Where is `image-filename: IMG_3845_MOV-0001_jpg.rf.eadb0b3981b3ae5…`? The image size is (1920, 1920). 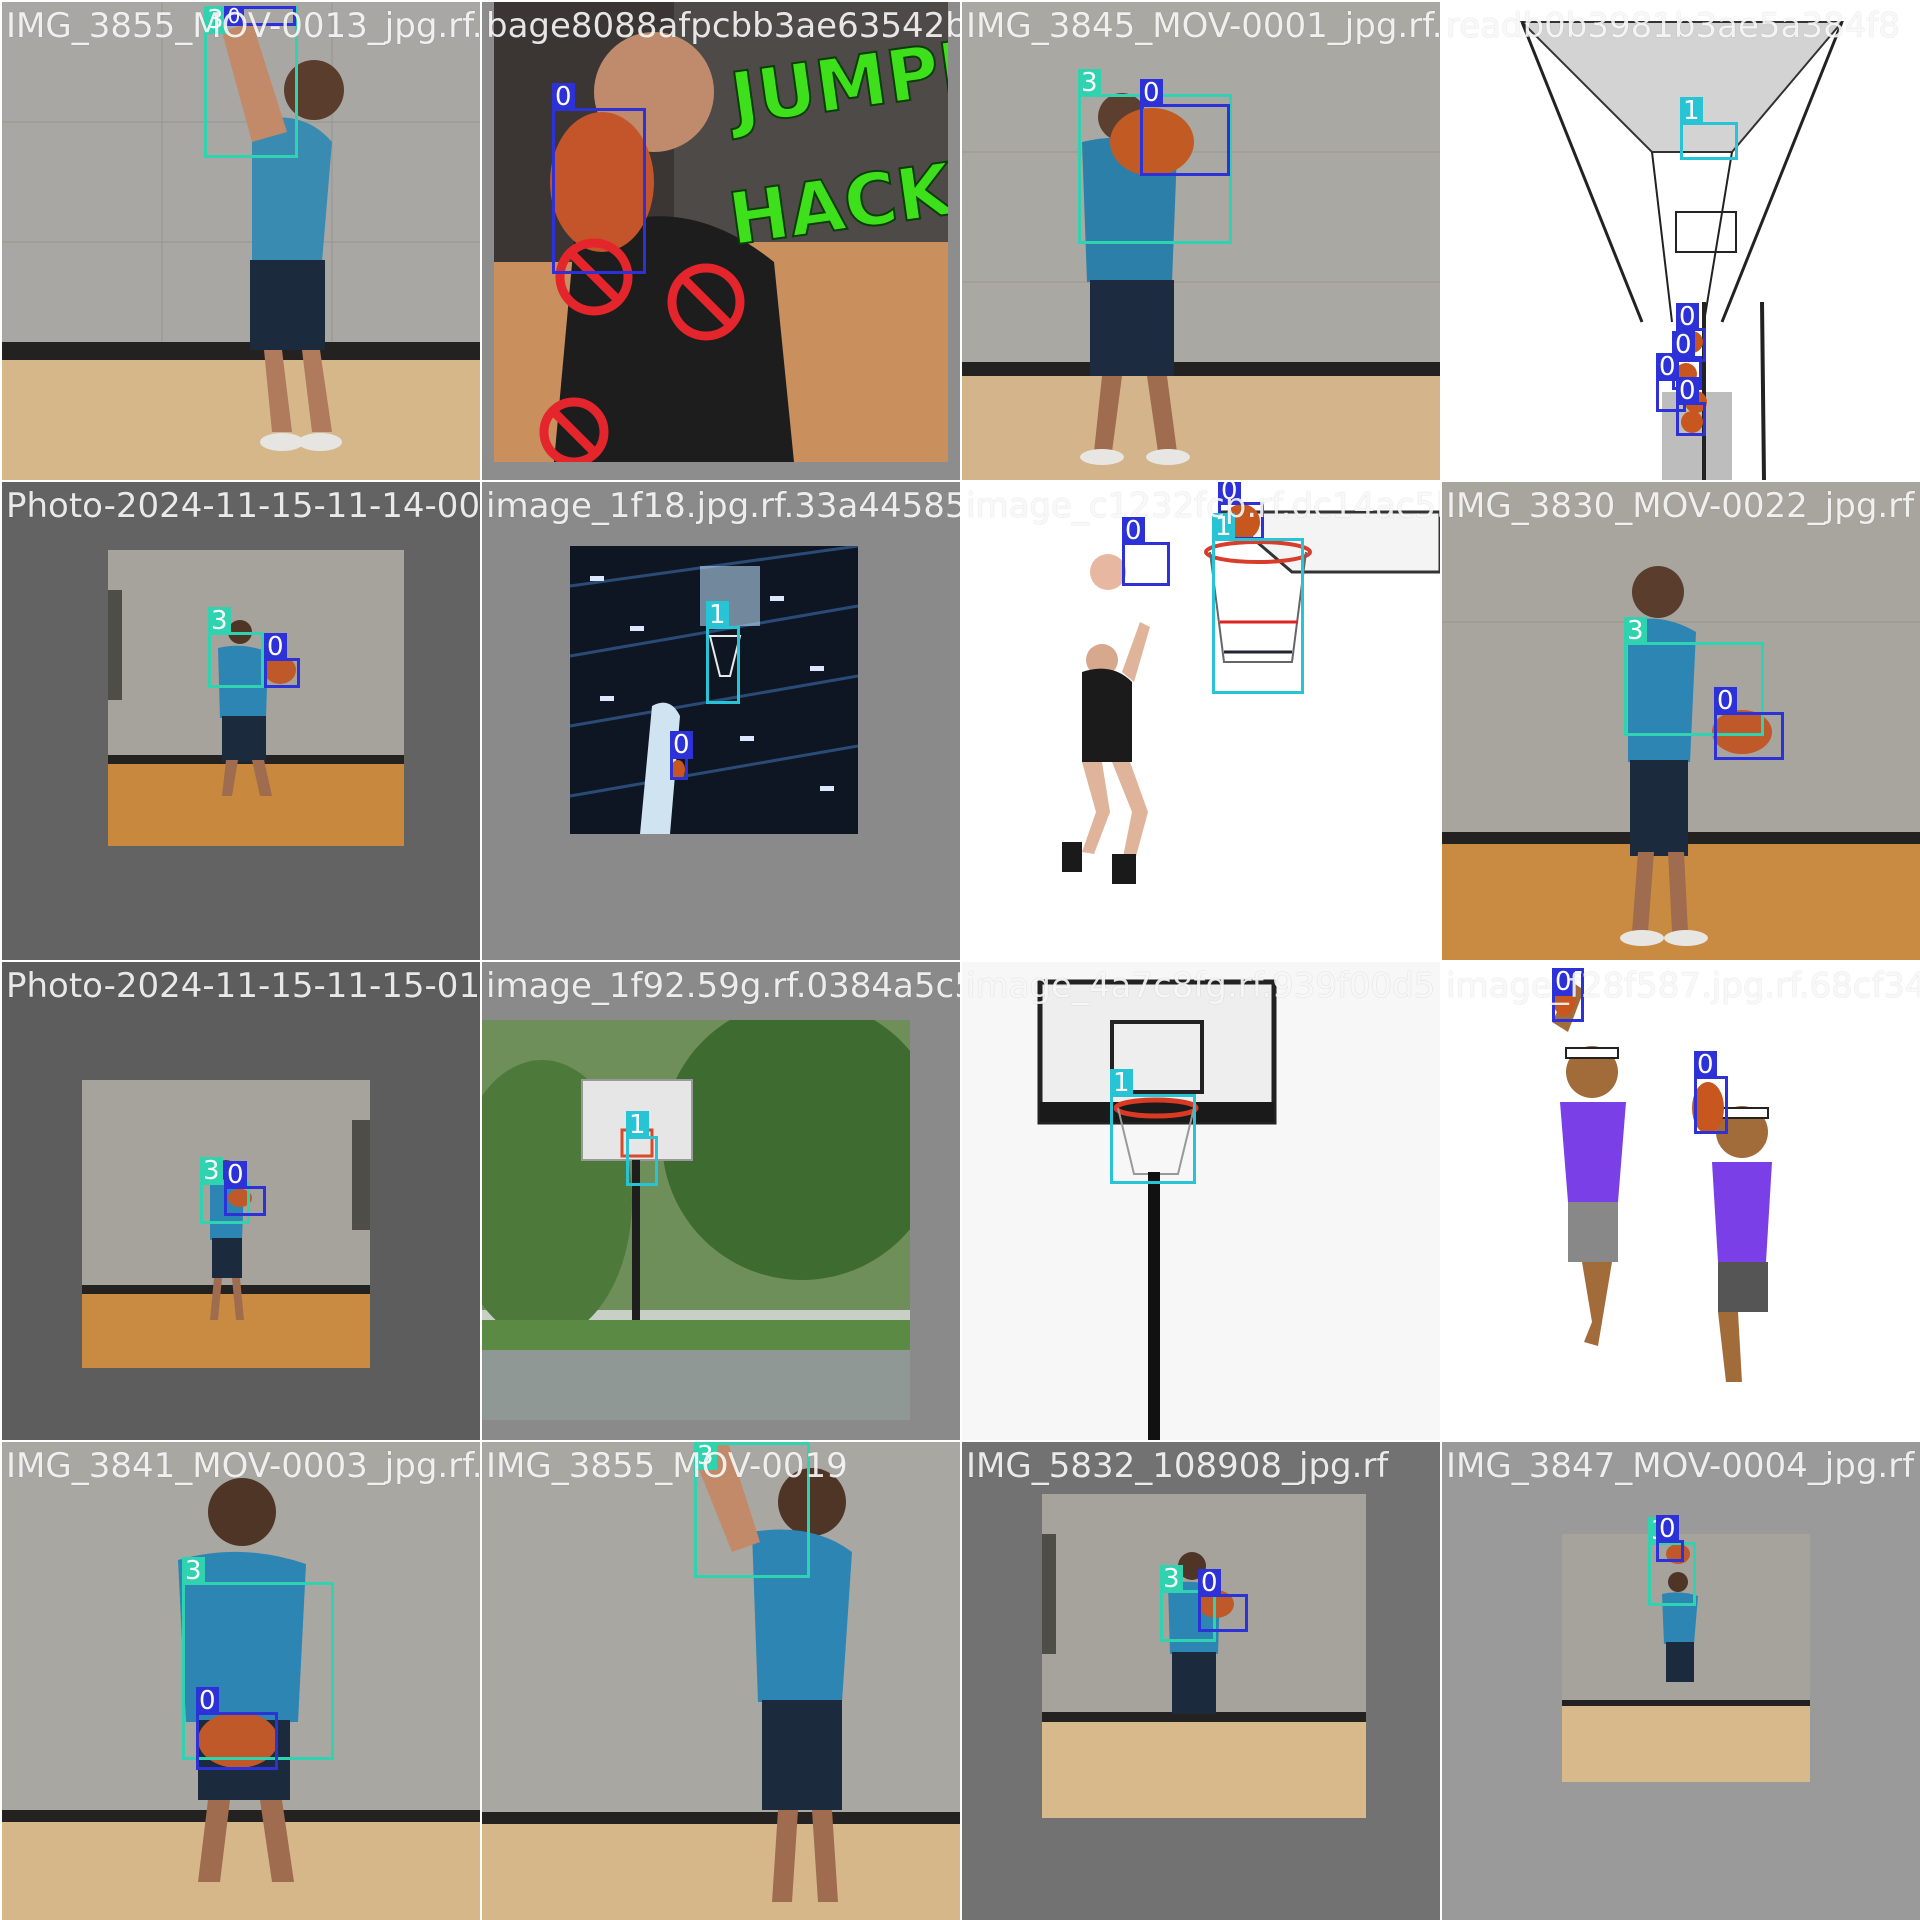
image-filename: IMG_3845_MOV-0001_jpg.rf.eadb0b3981b3ae5… is located at coordinates (1203, 26).